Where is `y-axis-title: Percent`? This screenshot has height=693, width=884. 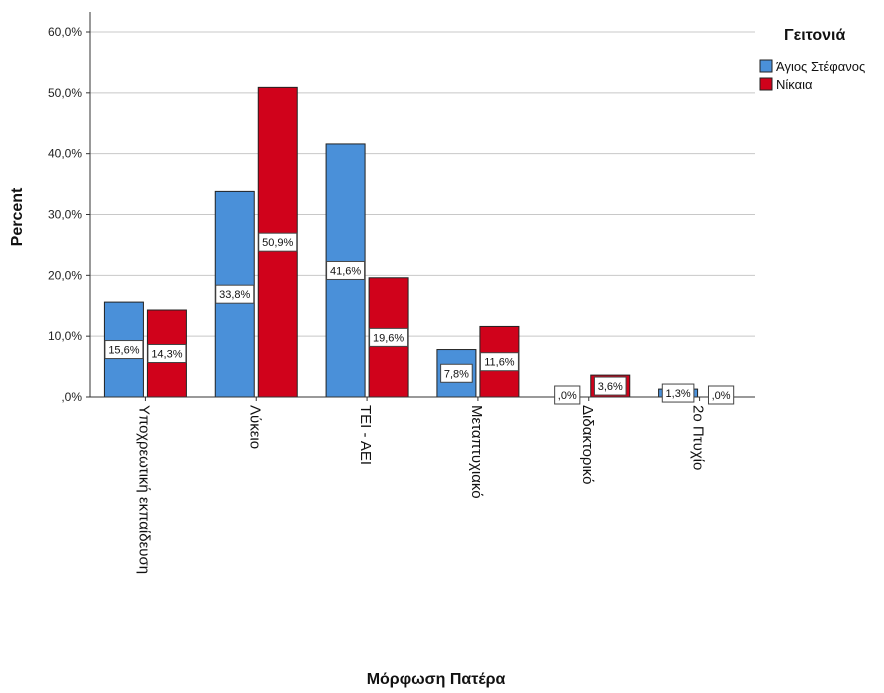
y-axis-title: Percent is located at coordinates (17, 216).